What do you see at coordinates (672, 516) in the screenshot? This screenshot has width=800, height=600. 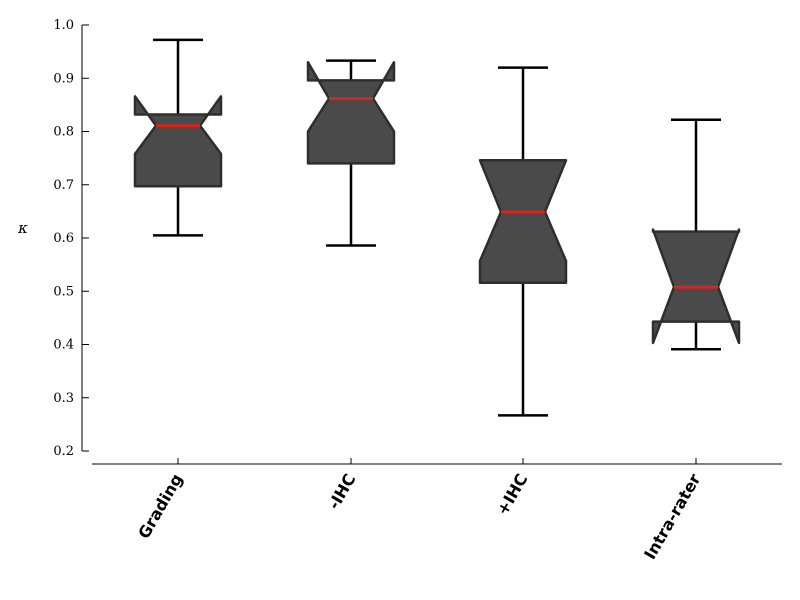 I see `x-tick-label: Intra-rater` at bounding box center [672, 516].